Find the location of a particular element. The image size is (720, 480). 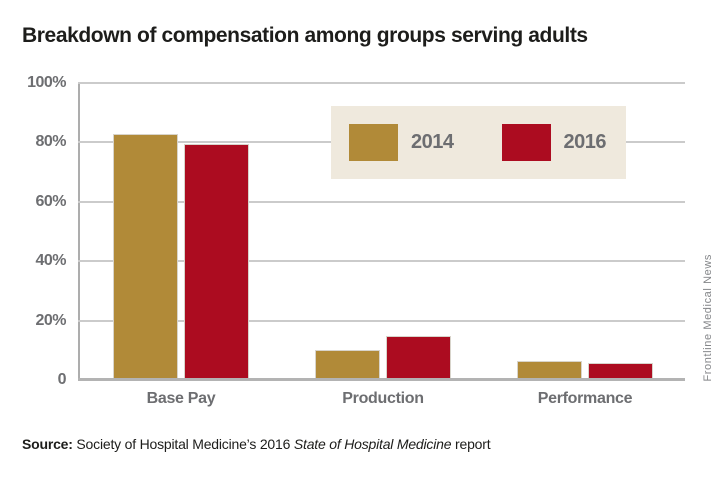

y-tick-label-60: 60% is located at coordinates (50, 201).